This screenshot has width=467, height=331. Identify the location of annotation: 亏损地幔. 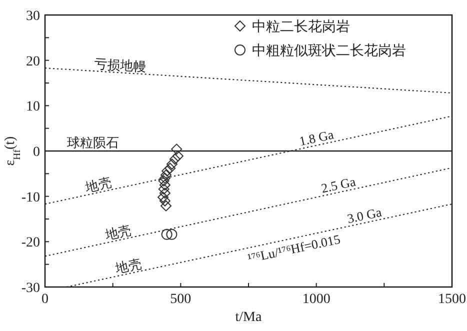
(120, 65).